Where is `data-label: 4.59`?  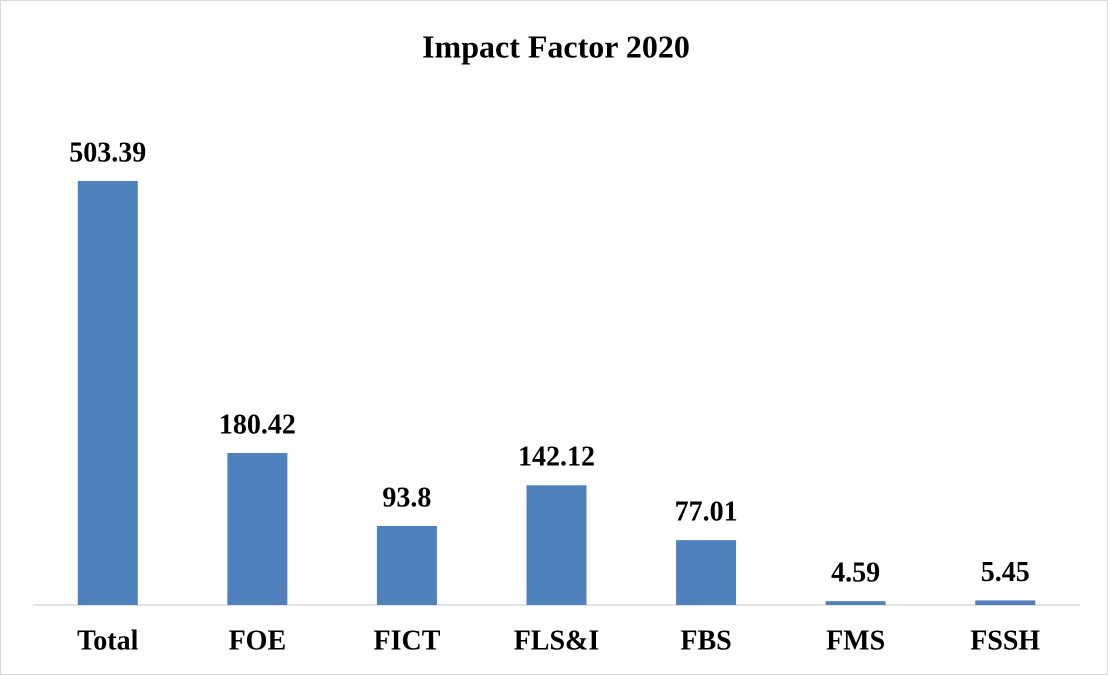
data-label: 4.59 is located at coordinates (855, 573).